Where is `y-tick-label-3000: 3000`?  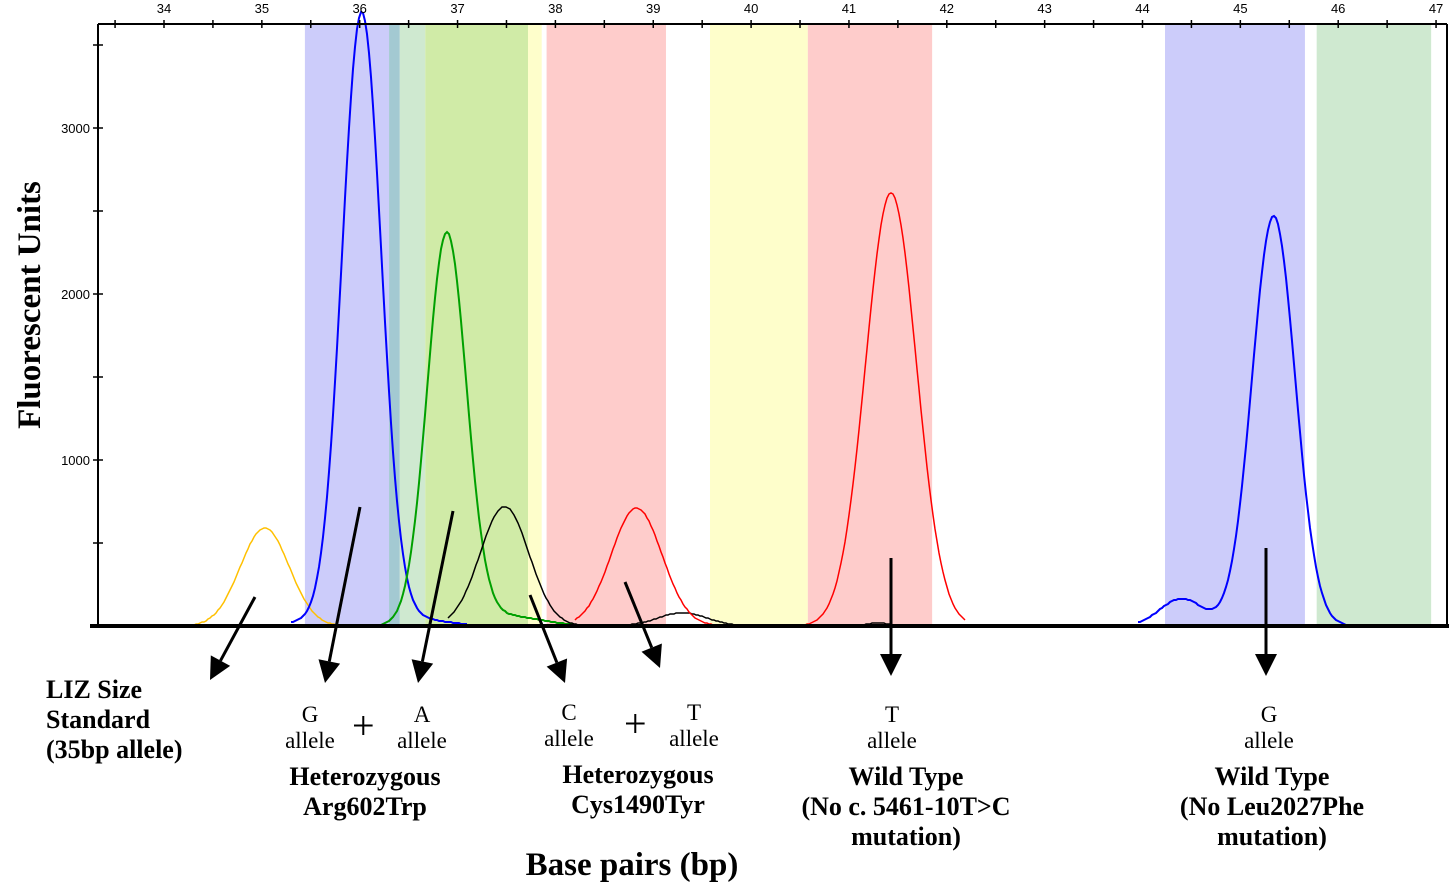 y-tick-label-3000: 3000 is located at coordinates (75, 128).